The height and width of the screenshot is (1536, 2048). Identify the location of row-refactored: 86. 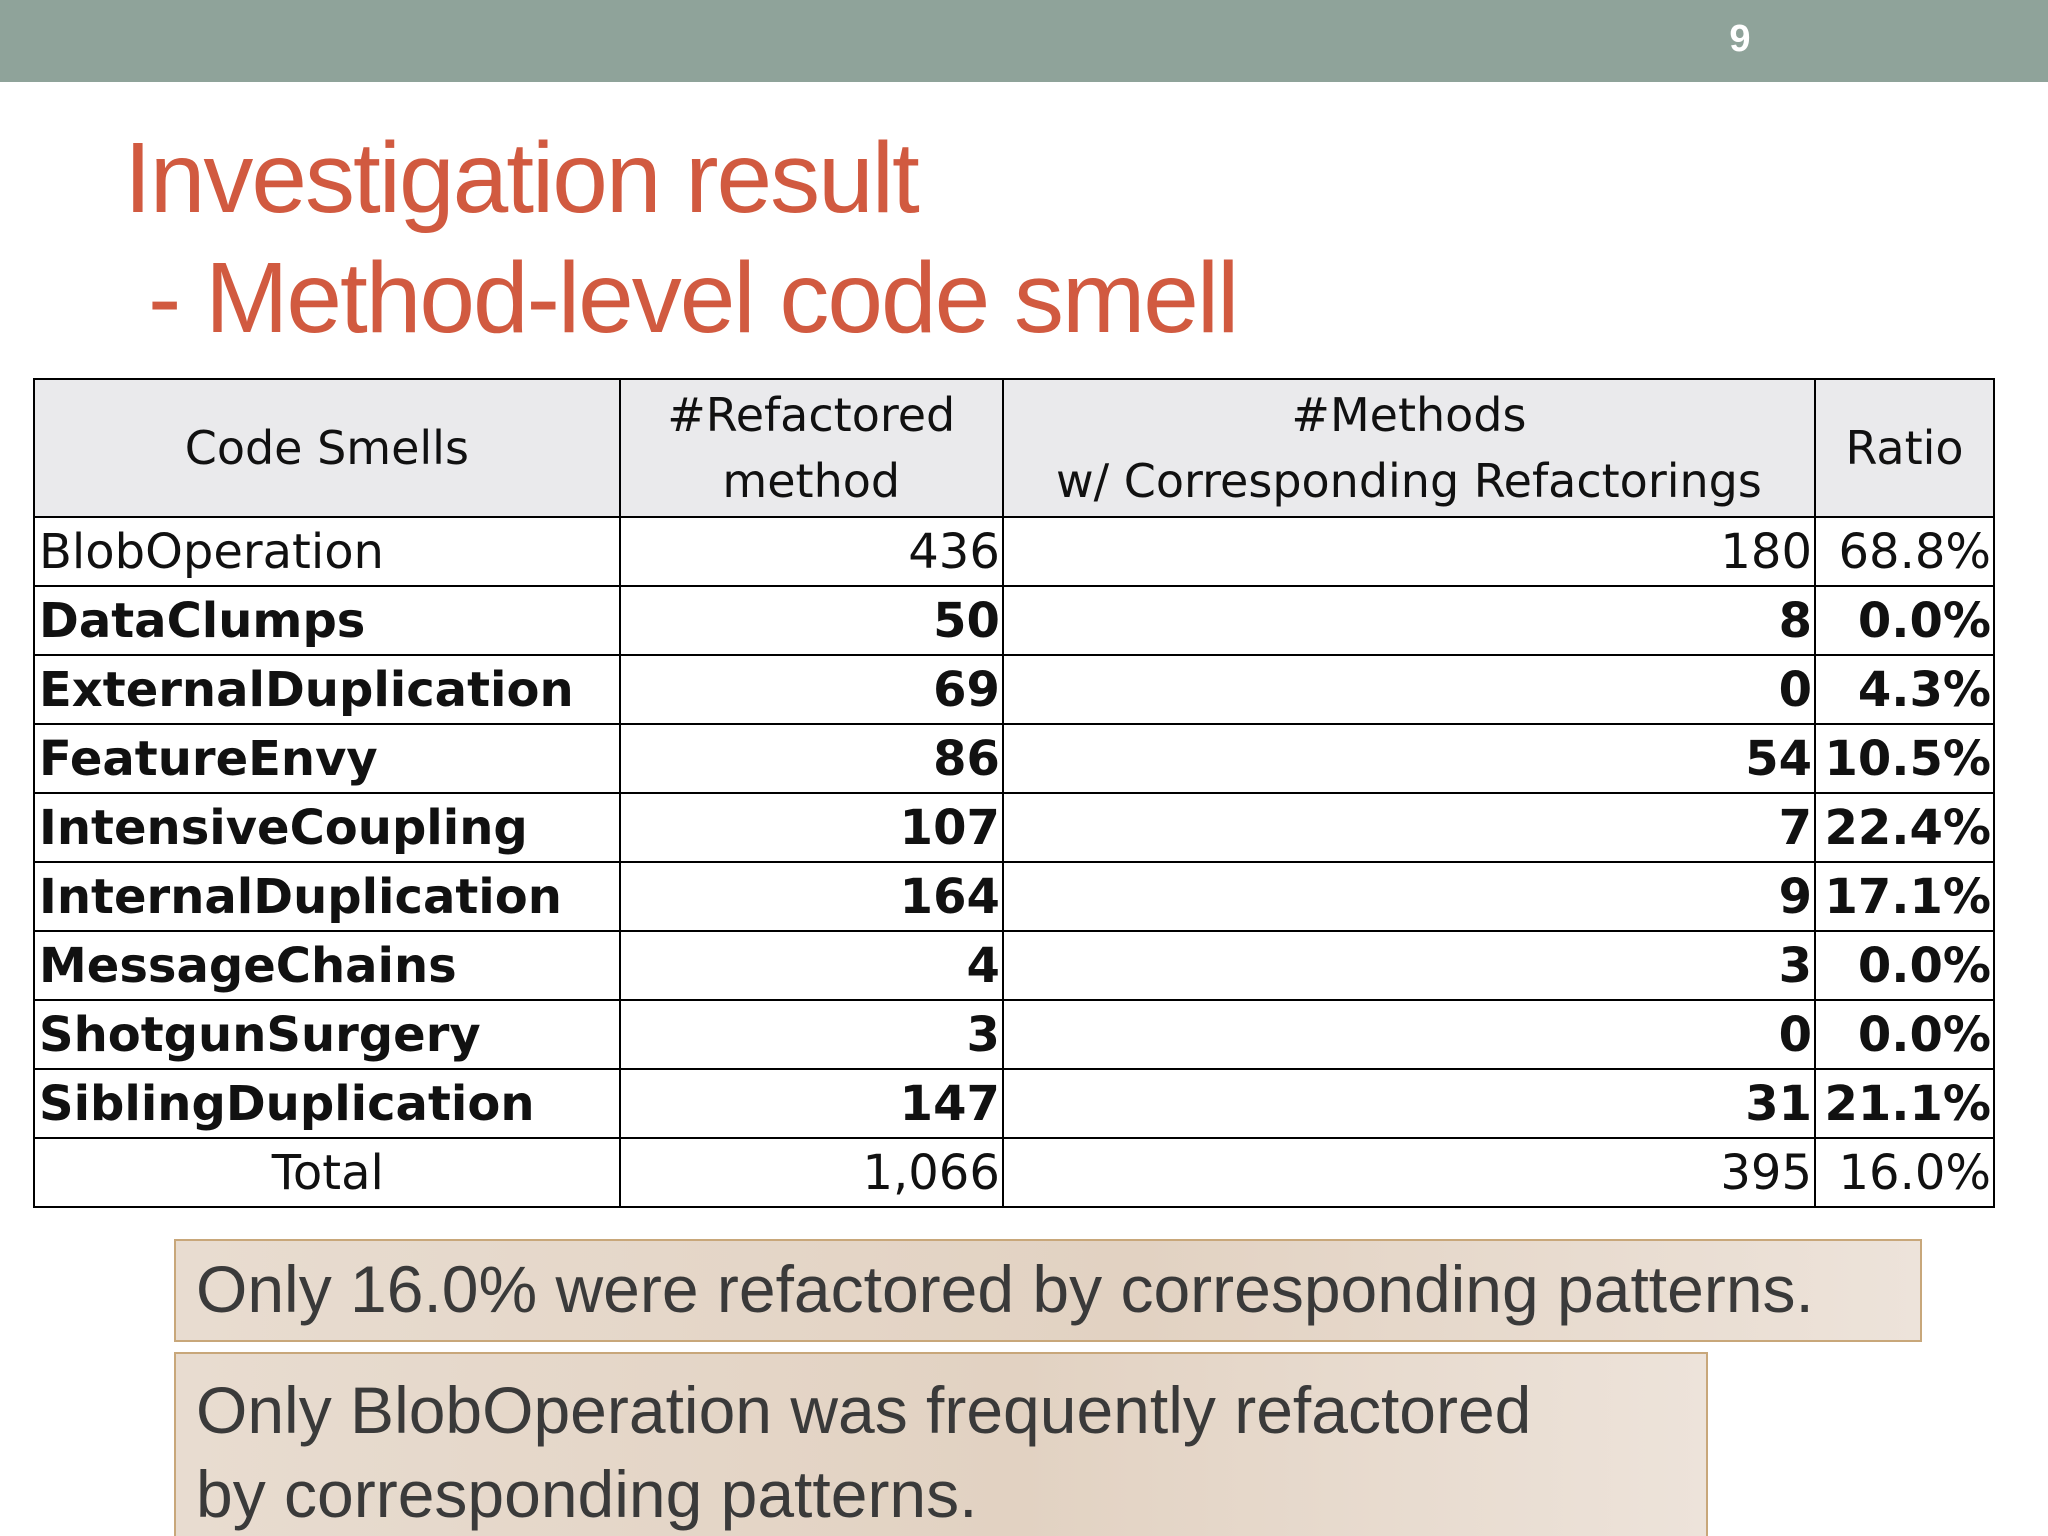
(811, 758).